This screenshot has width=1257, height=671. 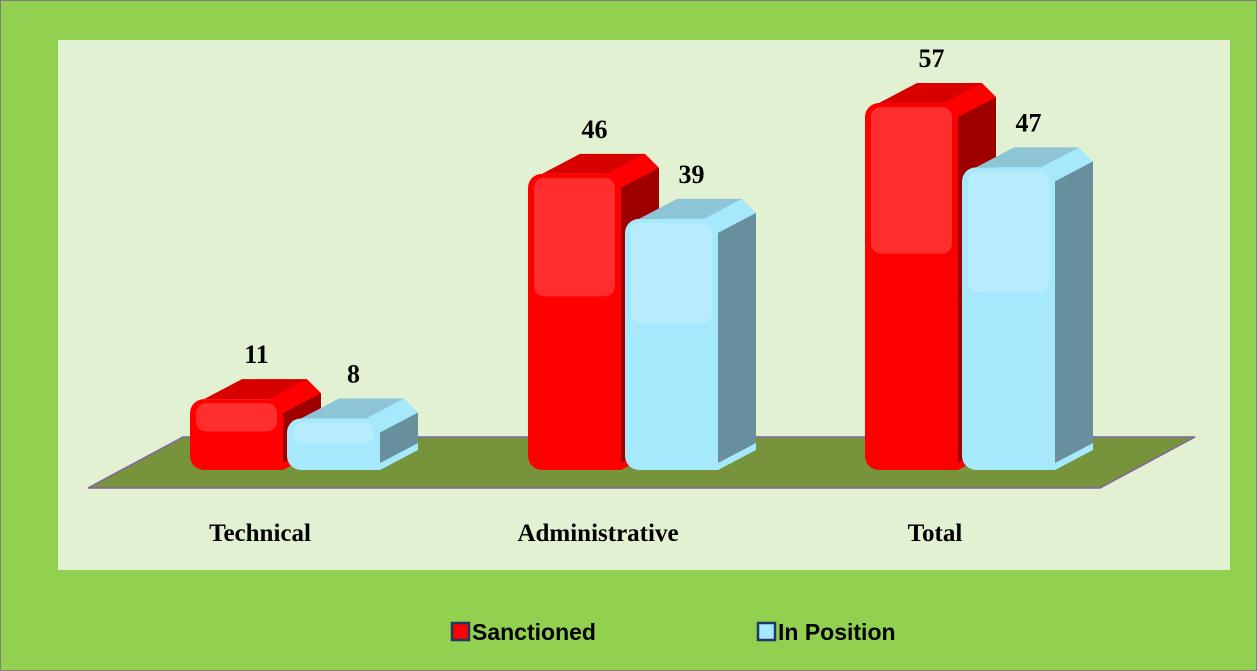 What do you see at coordinates (837, 632) in the screenshot?
I see `legend-label: In Position` at bounding box center [837, 632].